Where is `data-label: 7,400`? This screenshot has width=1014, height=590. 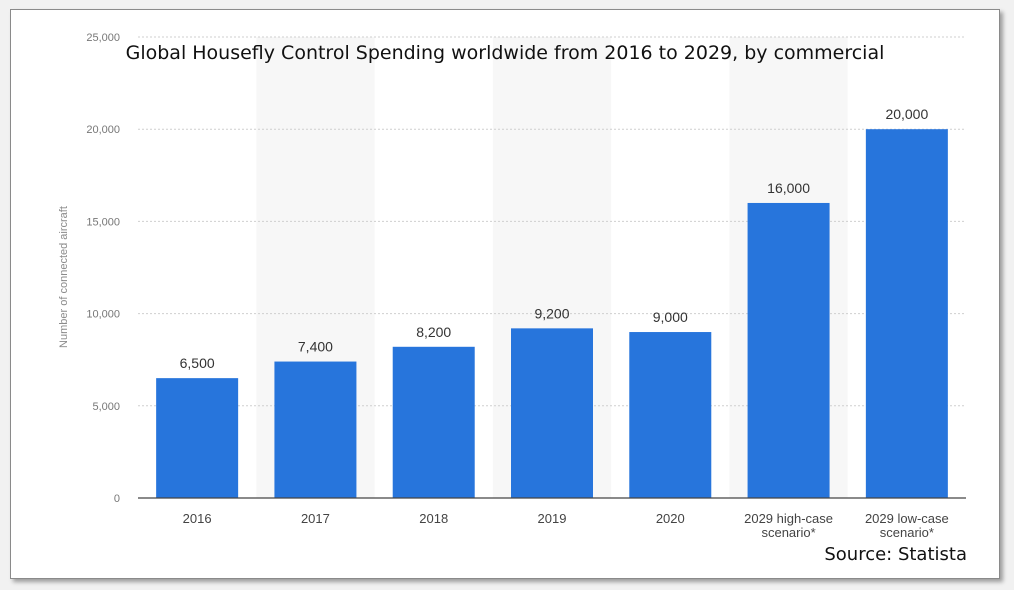
data-label: 7,400 is located at coordinates (315, 347).